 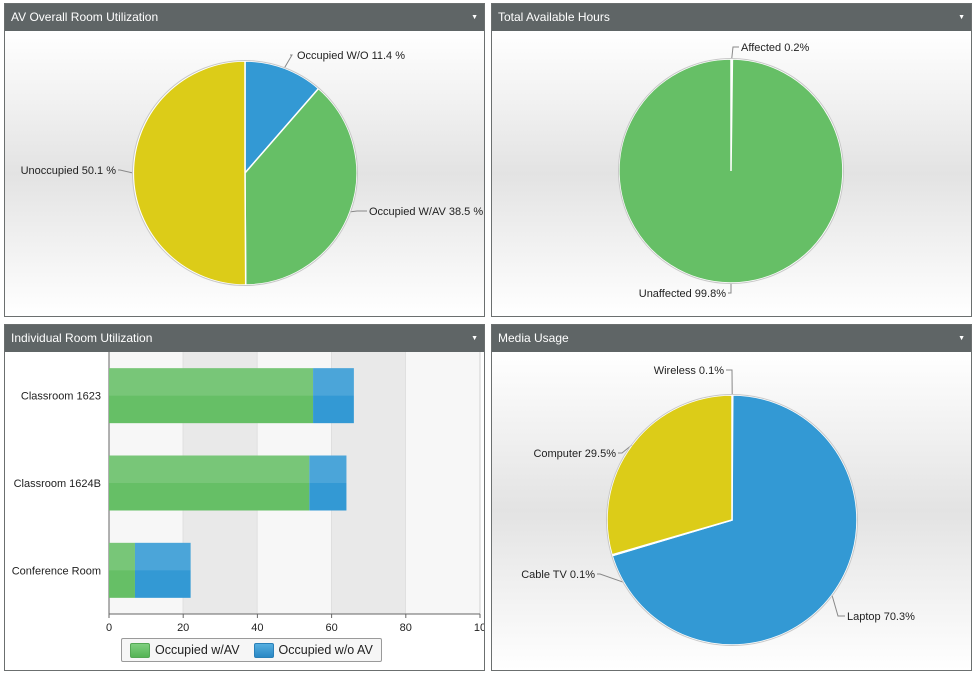 I want to click on panel-title: Individual Room Utilization, so click(x=82, y=338).